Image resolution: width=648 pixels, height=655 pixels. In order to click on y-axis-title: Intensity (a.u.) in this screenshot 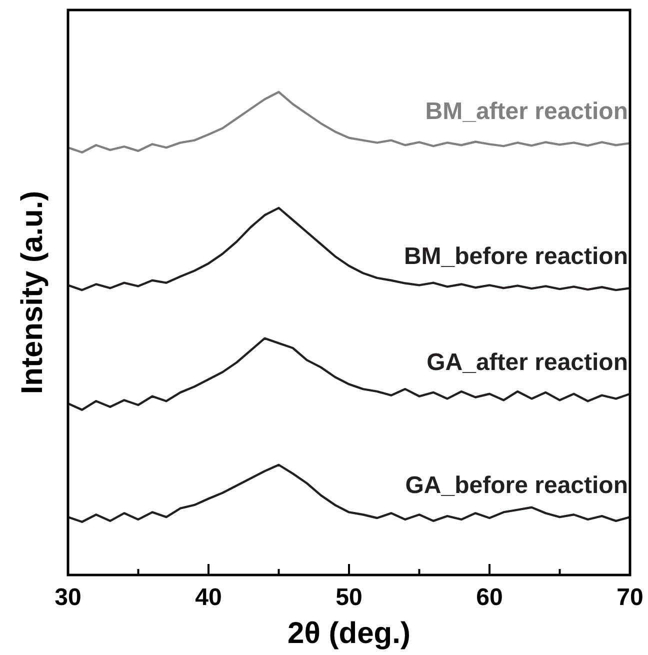, I will do `click(32, 292)`.